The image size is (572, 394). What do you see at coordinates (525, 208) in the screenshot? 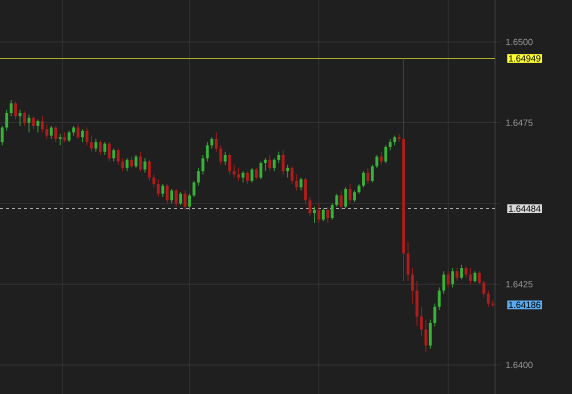
I see `ref-line-label: 1.64484` at bounding box center [525, 208].